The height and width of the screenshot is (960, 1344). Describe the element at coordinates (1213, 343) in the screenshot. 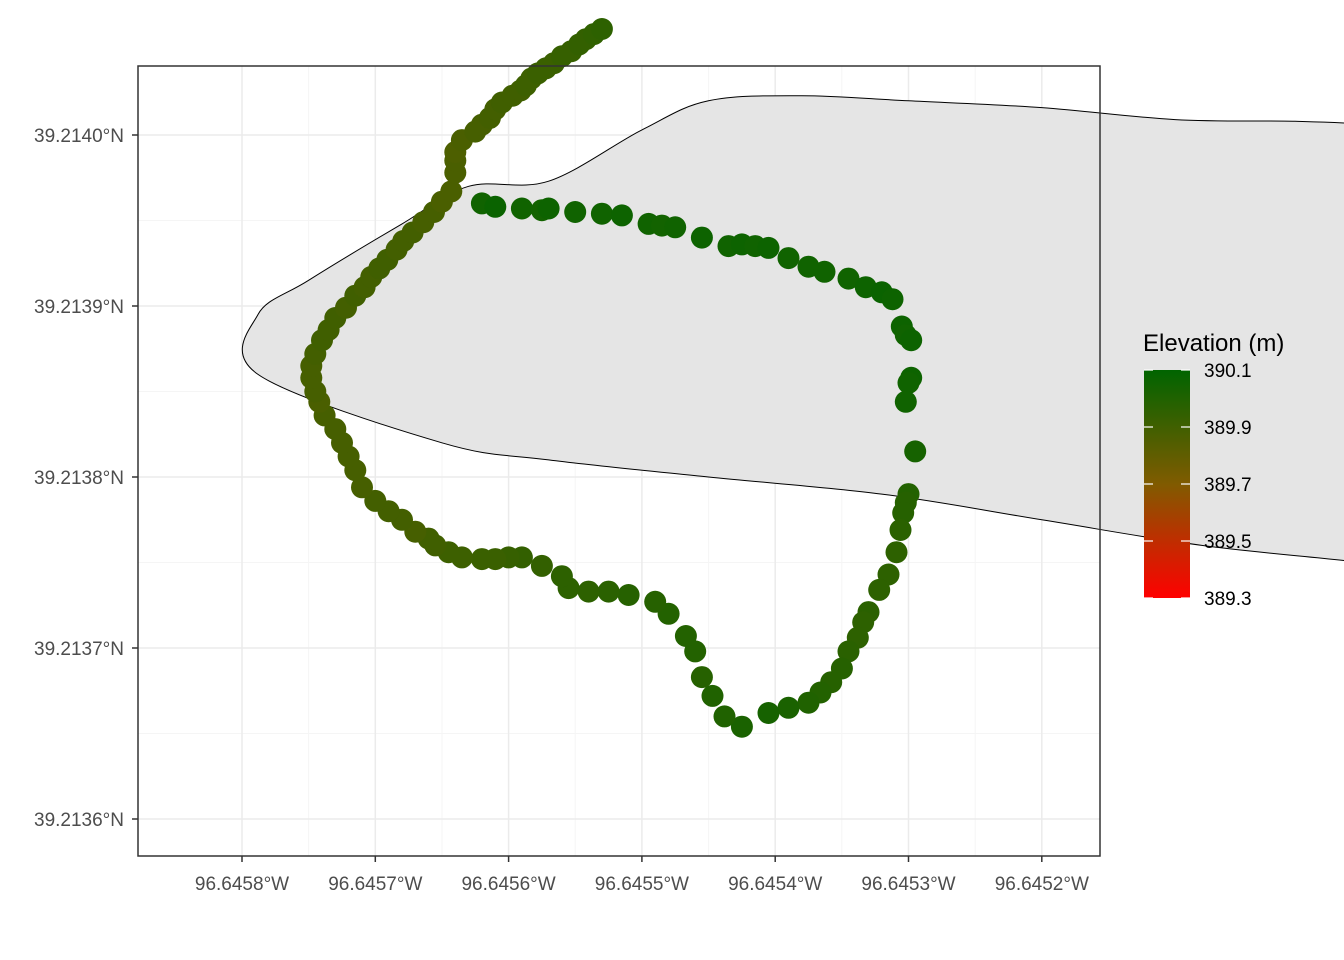

I see `legend-title: Elevation (m)` at that location.